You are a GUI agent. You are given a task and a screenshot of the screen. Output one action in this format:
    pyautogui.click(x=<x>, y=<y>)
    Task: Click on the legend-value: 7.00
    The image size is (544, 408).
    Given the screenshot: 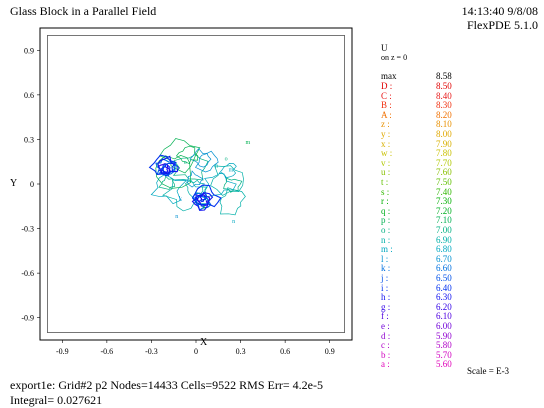 What is the action you would take?
    pyautogui.click(x=444, y=230)
    